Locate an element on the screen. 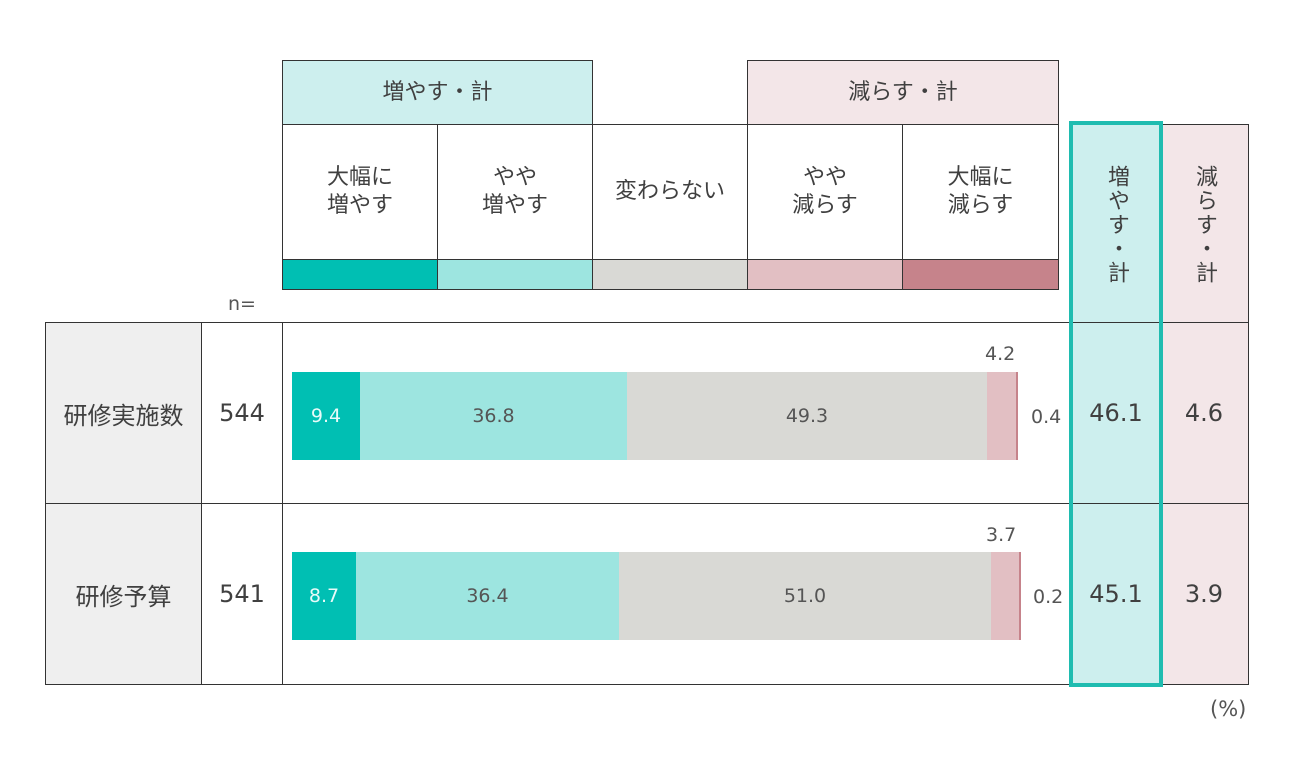 The image size is (1299, 763). stacked-bar-training-budget: 8.7 36.4 51.0 is located at coordinates (656, 596).